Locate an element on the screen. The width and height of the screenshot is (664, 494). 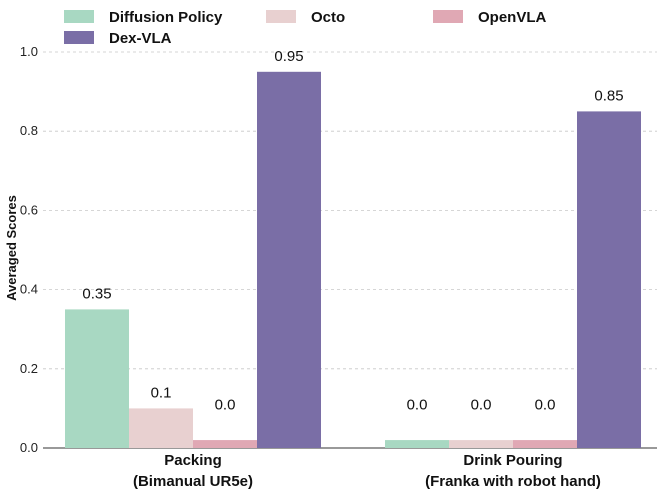
x-tick-label: Drink Pouring (Franka with robot hand) is located at coordinates (513, 471).